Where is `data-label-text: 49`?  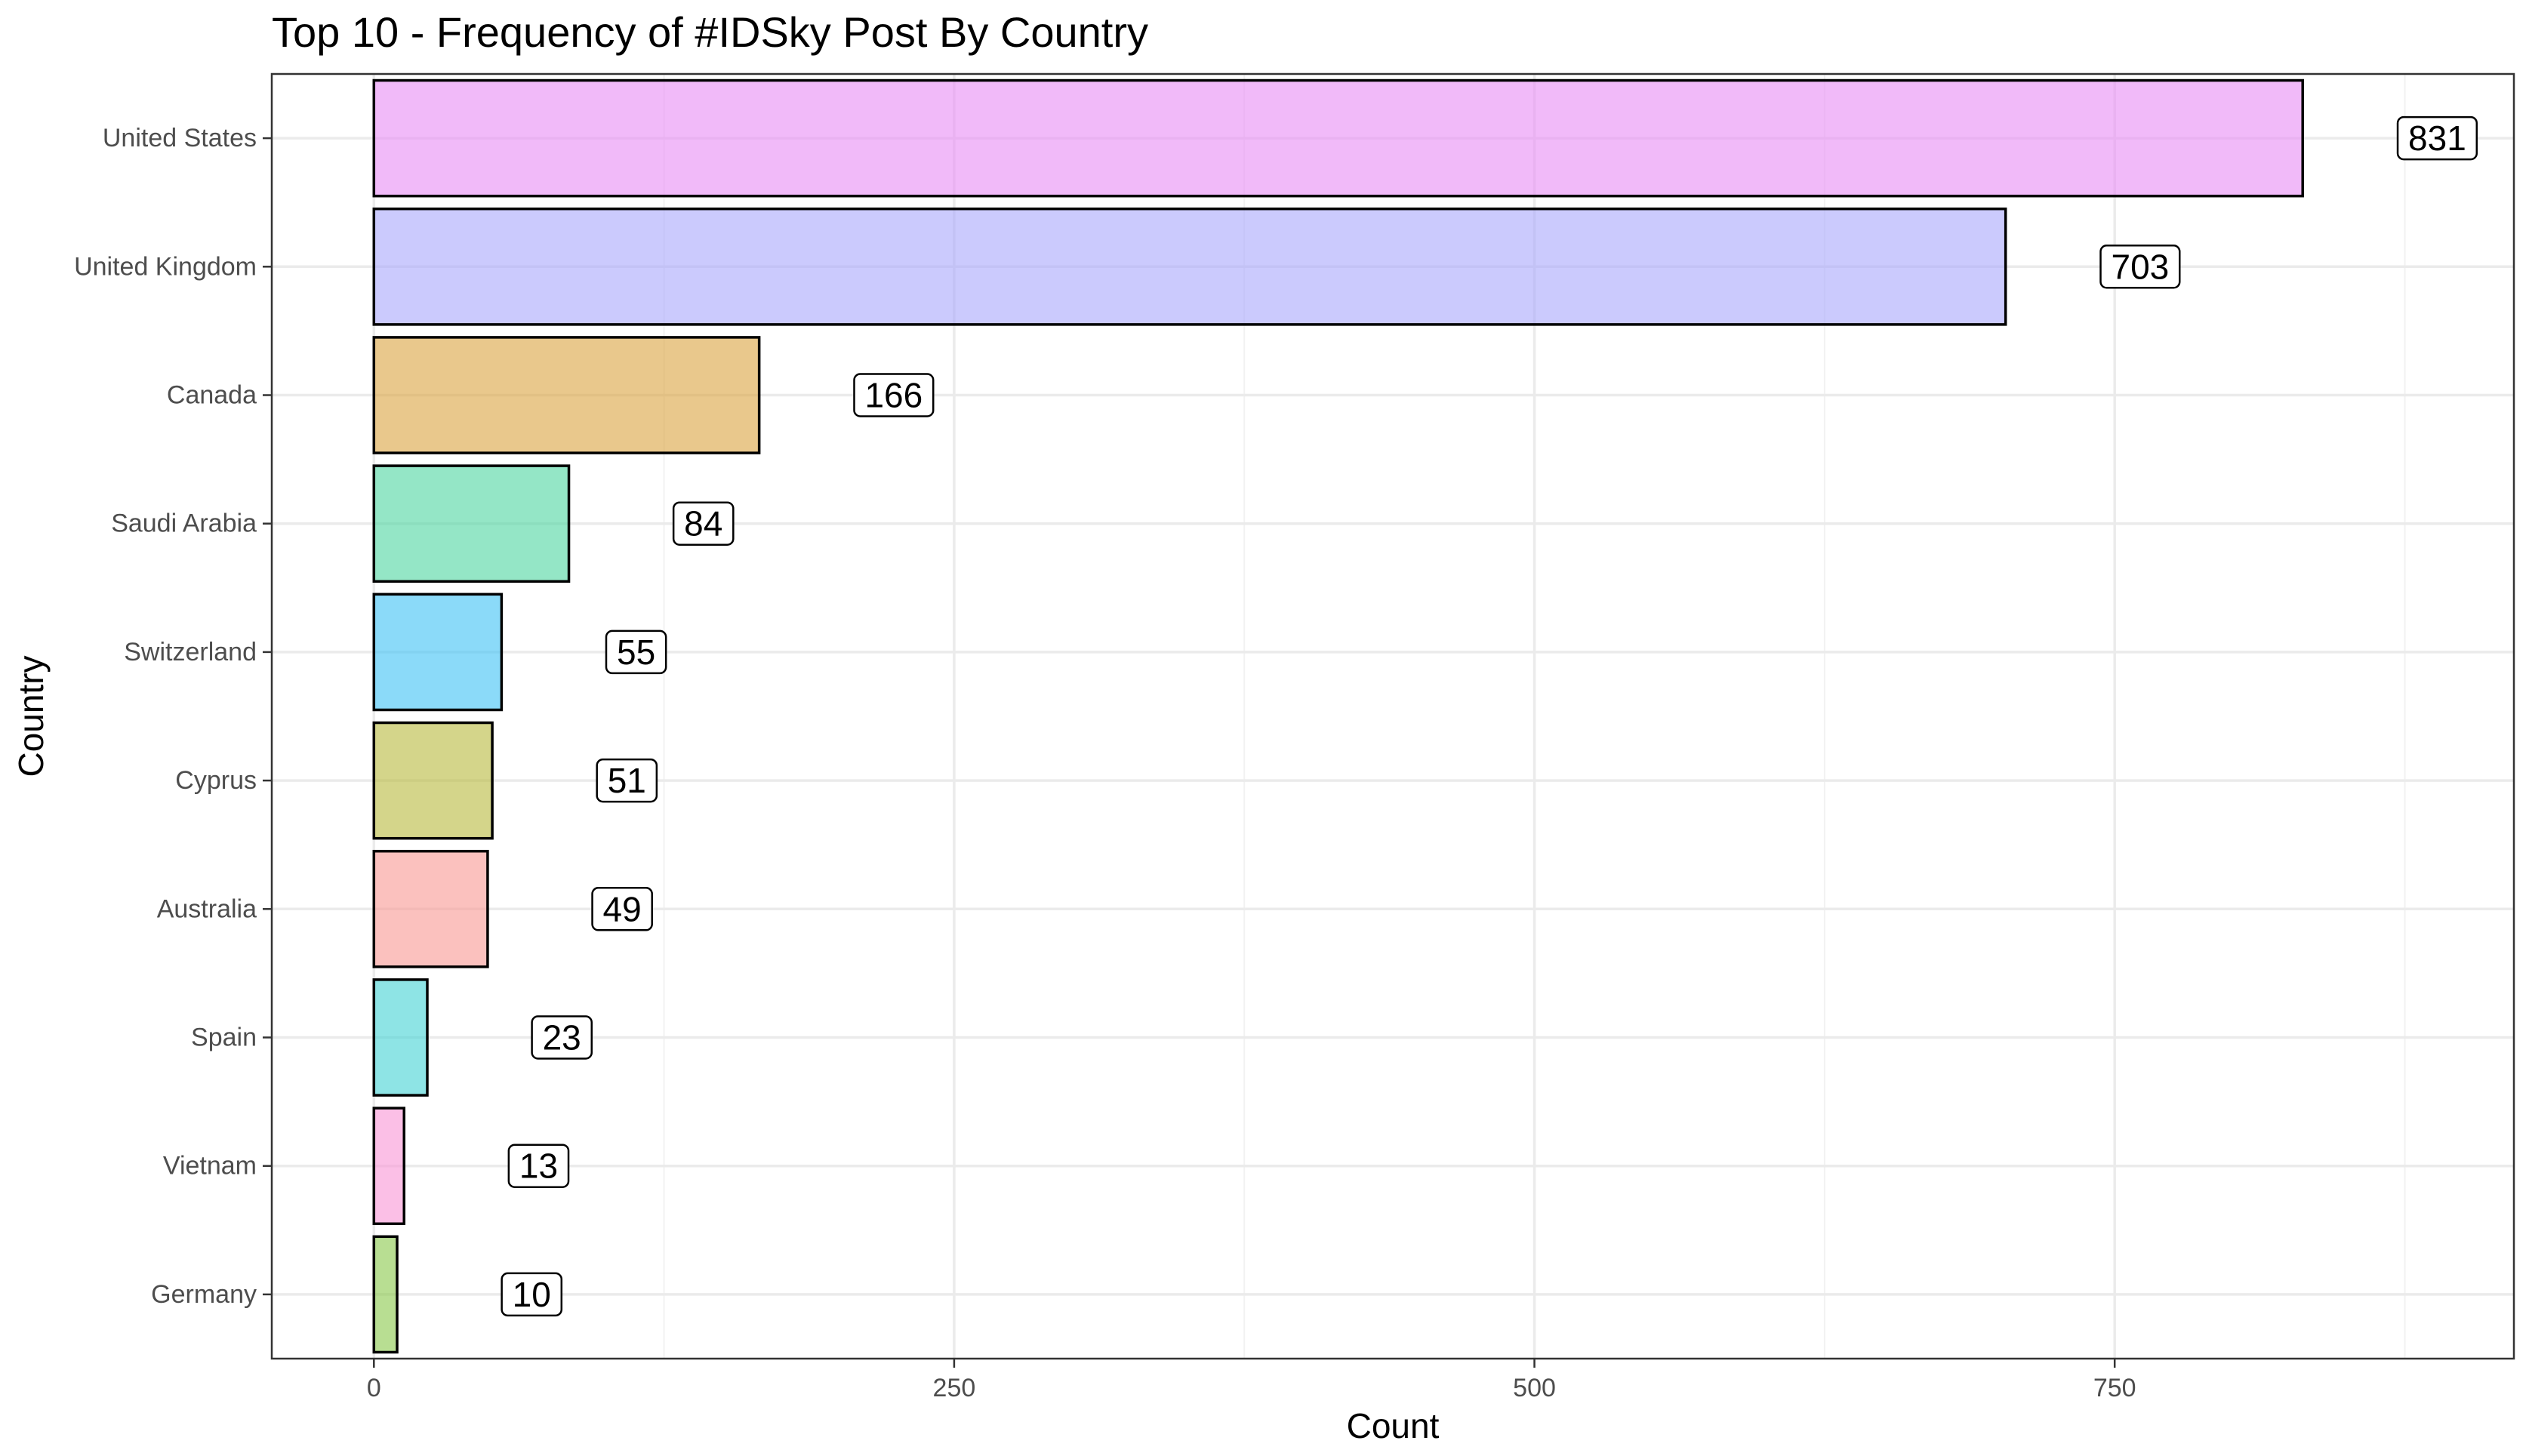 data-label-text: 49 is located at coordinates (622, 908).